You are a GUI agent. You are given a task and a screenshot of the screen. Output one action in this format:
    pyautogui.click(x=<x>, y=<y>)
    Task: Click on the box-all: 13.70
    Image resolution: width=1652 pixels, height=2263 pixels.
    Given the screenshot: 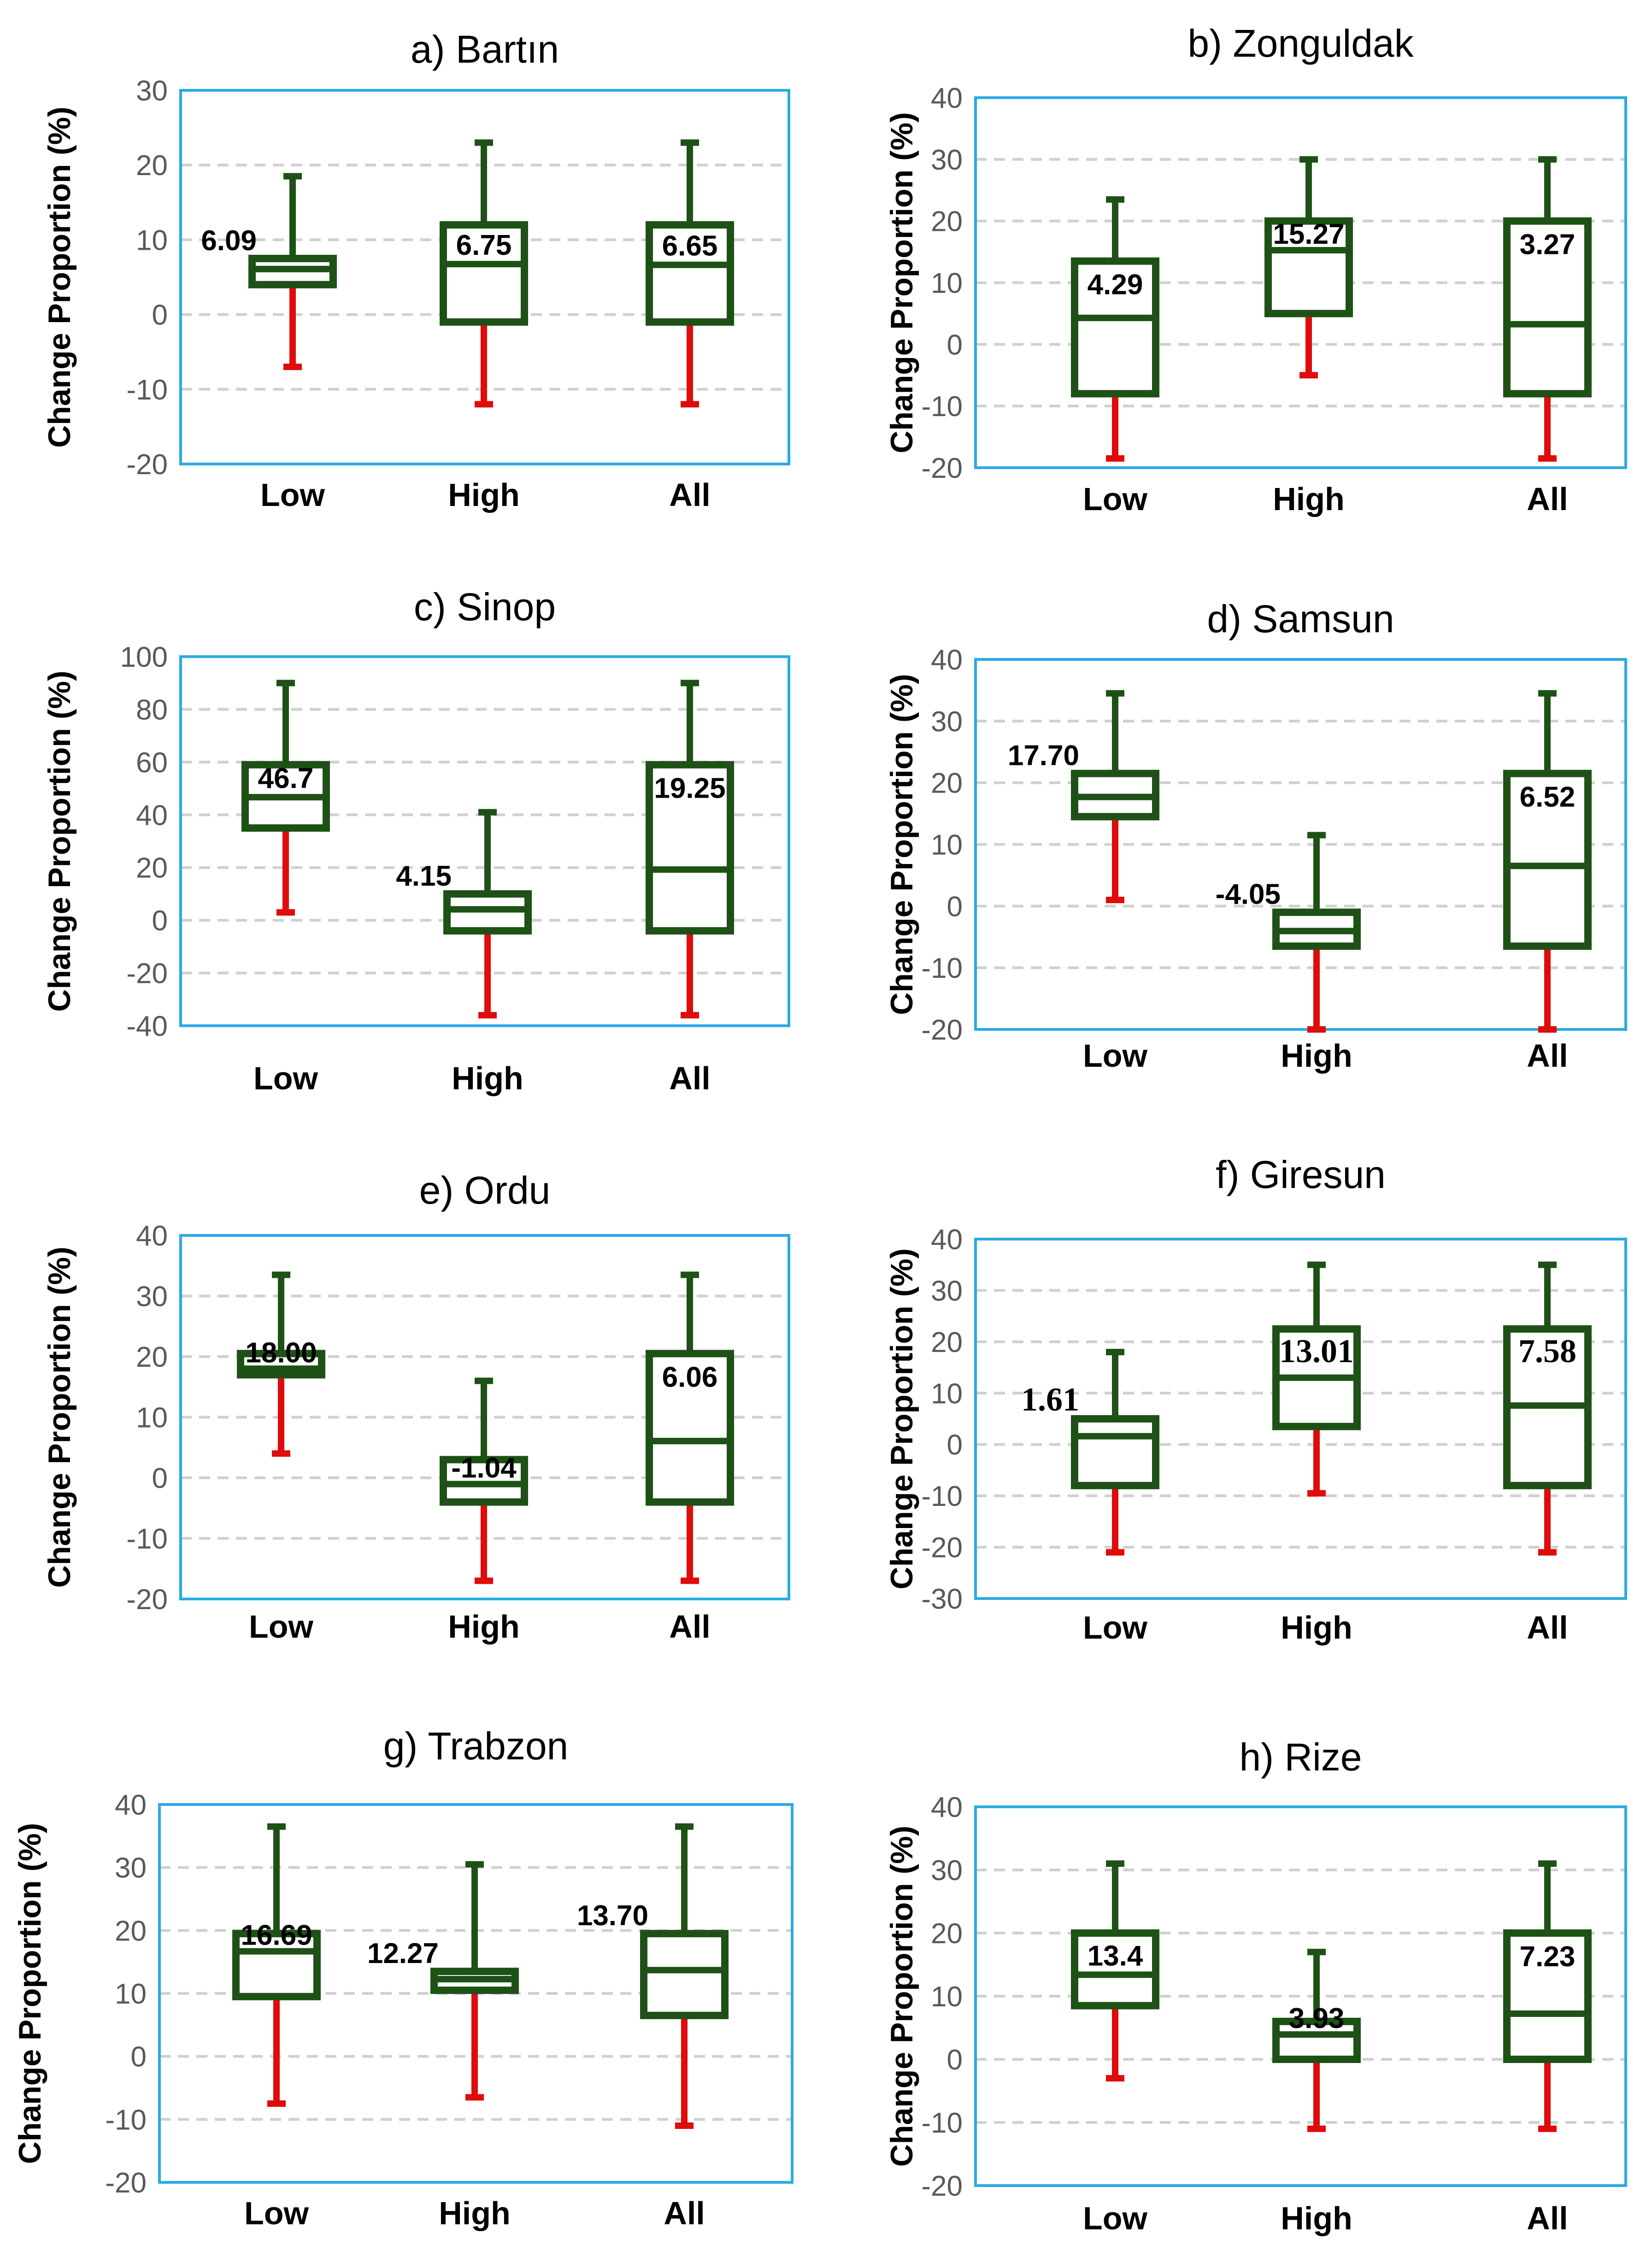 What is the action you would take?
    pyautogui.click(x=653, y=1976)
    